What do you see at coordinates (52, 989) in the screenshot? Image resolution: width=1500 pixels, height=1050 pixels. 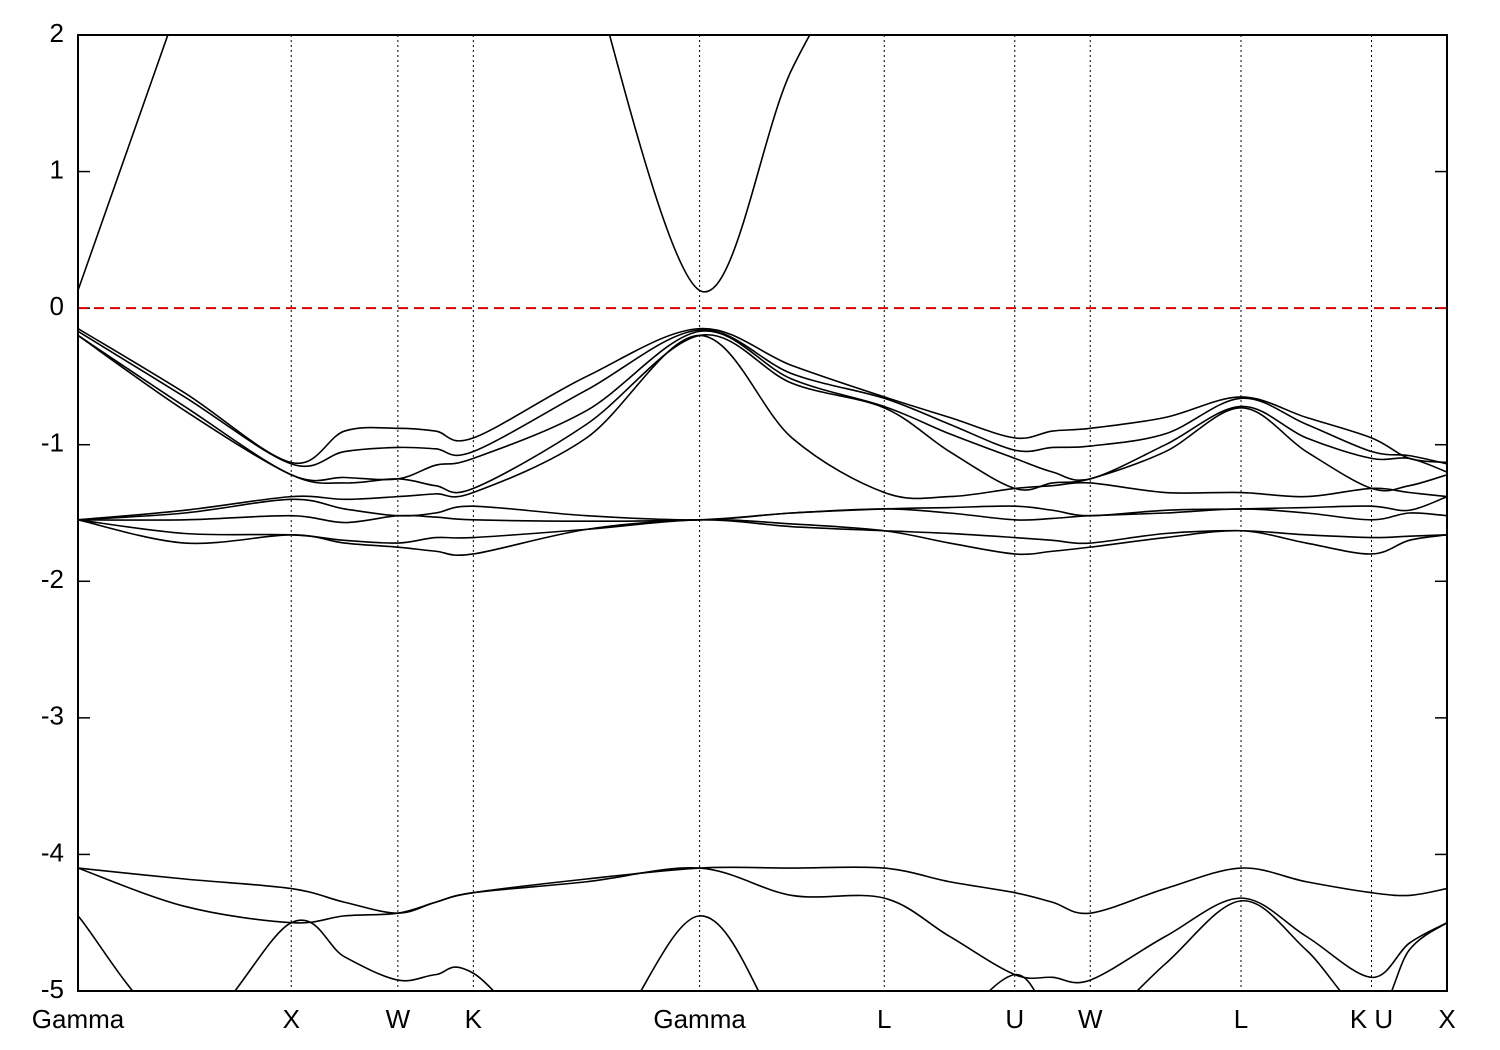 I see `y-tick-label: -5` at bounding box center [52, 989].